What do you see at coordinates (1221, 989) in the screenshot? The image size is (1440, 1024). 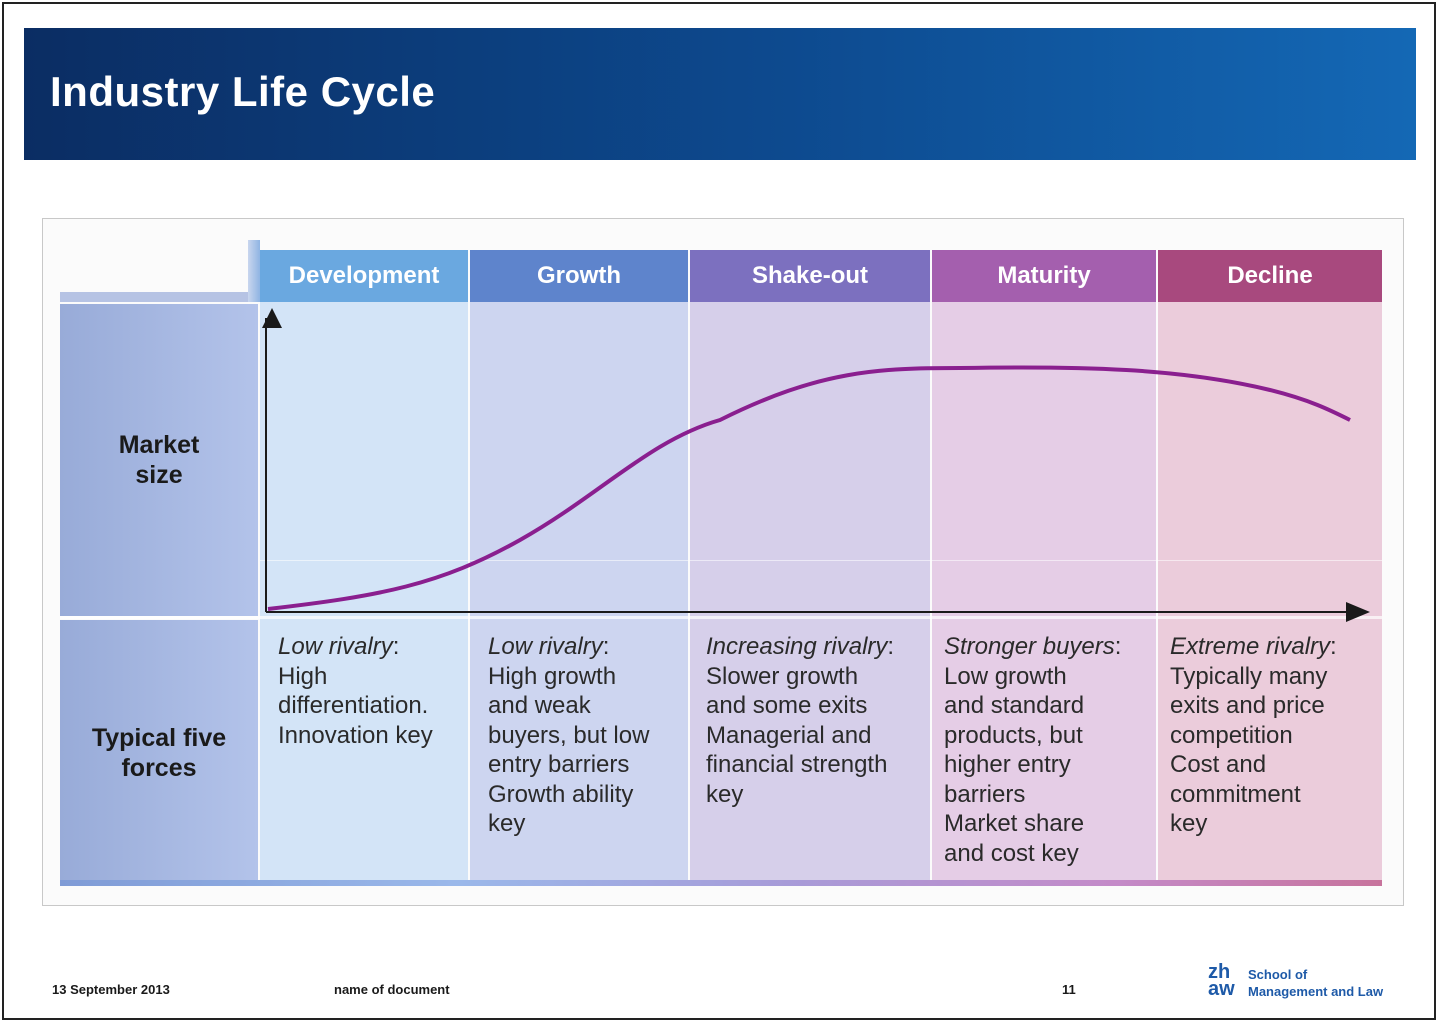 I see `logo-mark-bottom: aw` at bounding box center [1221, 989].